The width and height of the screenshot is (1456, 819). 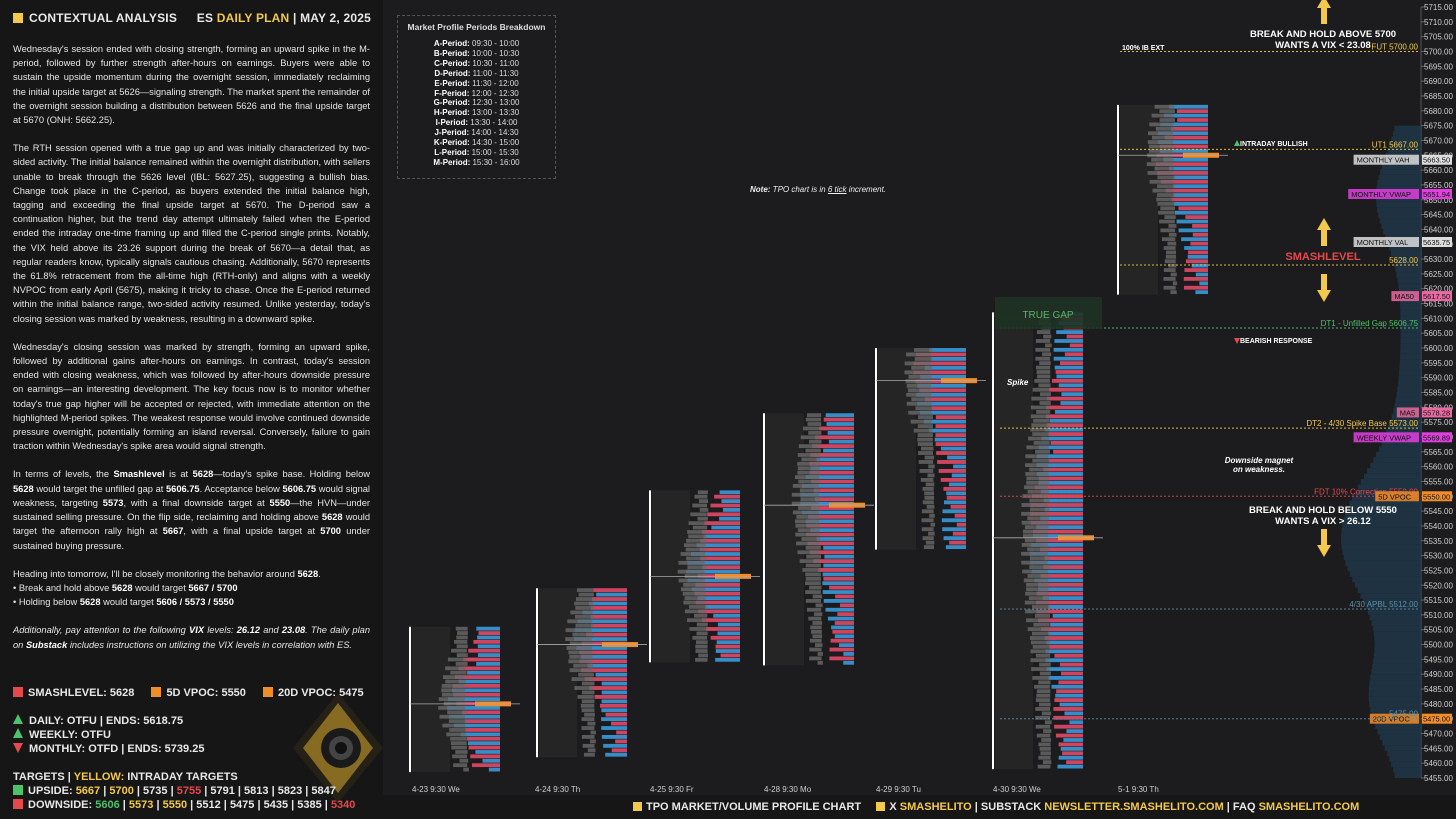 I want to click on panel-title: CONTEXTUAL ANALYSIS, so click(x=103, y=18).